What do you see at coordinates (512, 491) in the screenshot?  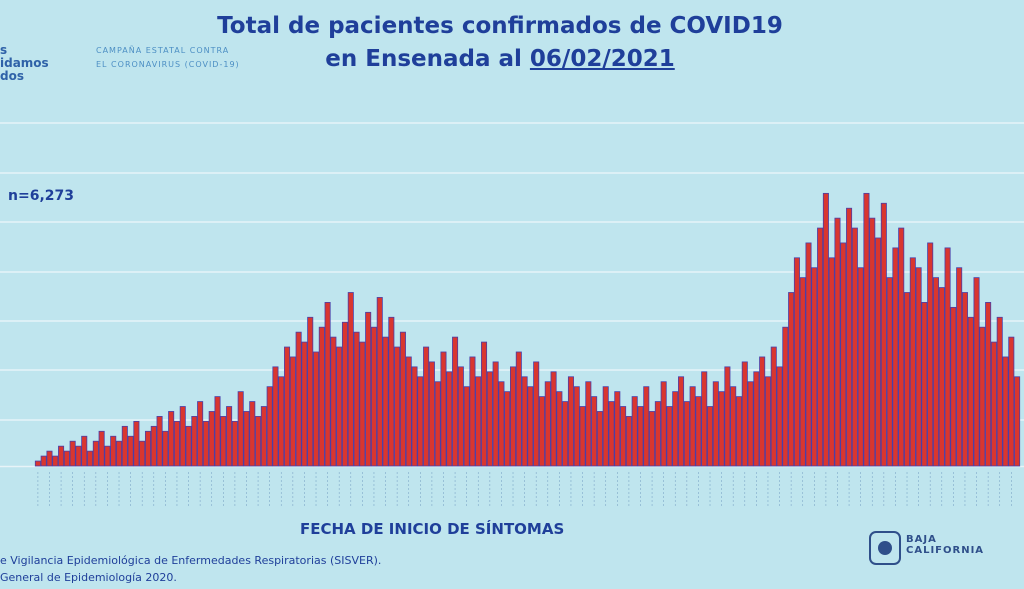 I see `x-tick-area` at bounding box center [512, 491].